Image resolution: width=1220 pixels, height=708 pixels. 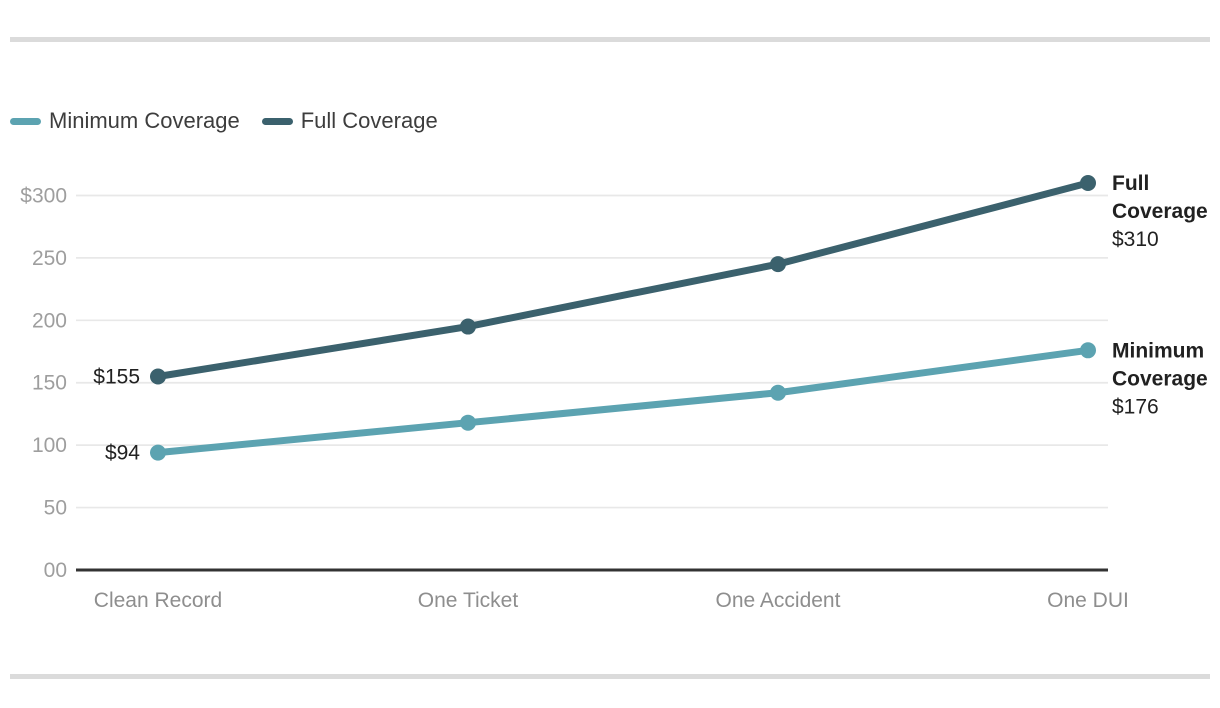 What do you see at coordinates (778, 600) in the screenshot?
I see `x-tick-label: One Accident` at bounding box center [778, 600].